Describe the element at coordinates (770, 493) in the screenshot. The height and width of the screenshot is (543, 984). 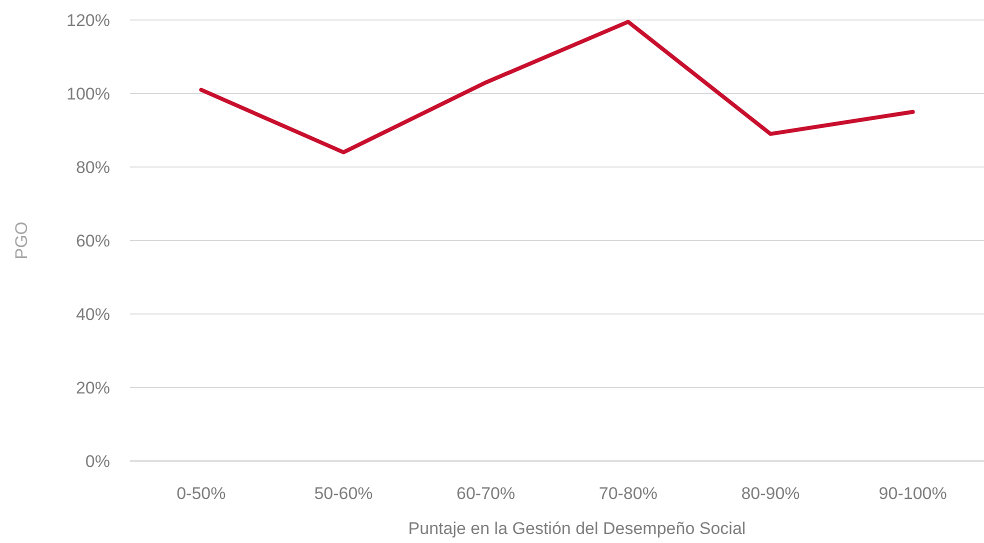
I see `x-tick-label: 80-90%` at that location.